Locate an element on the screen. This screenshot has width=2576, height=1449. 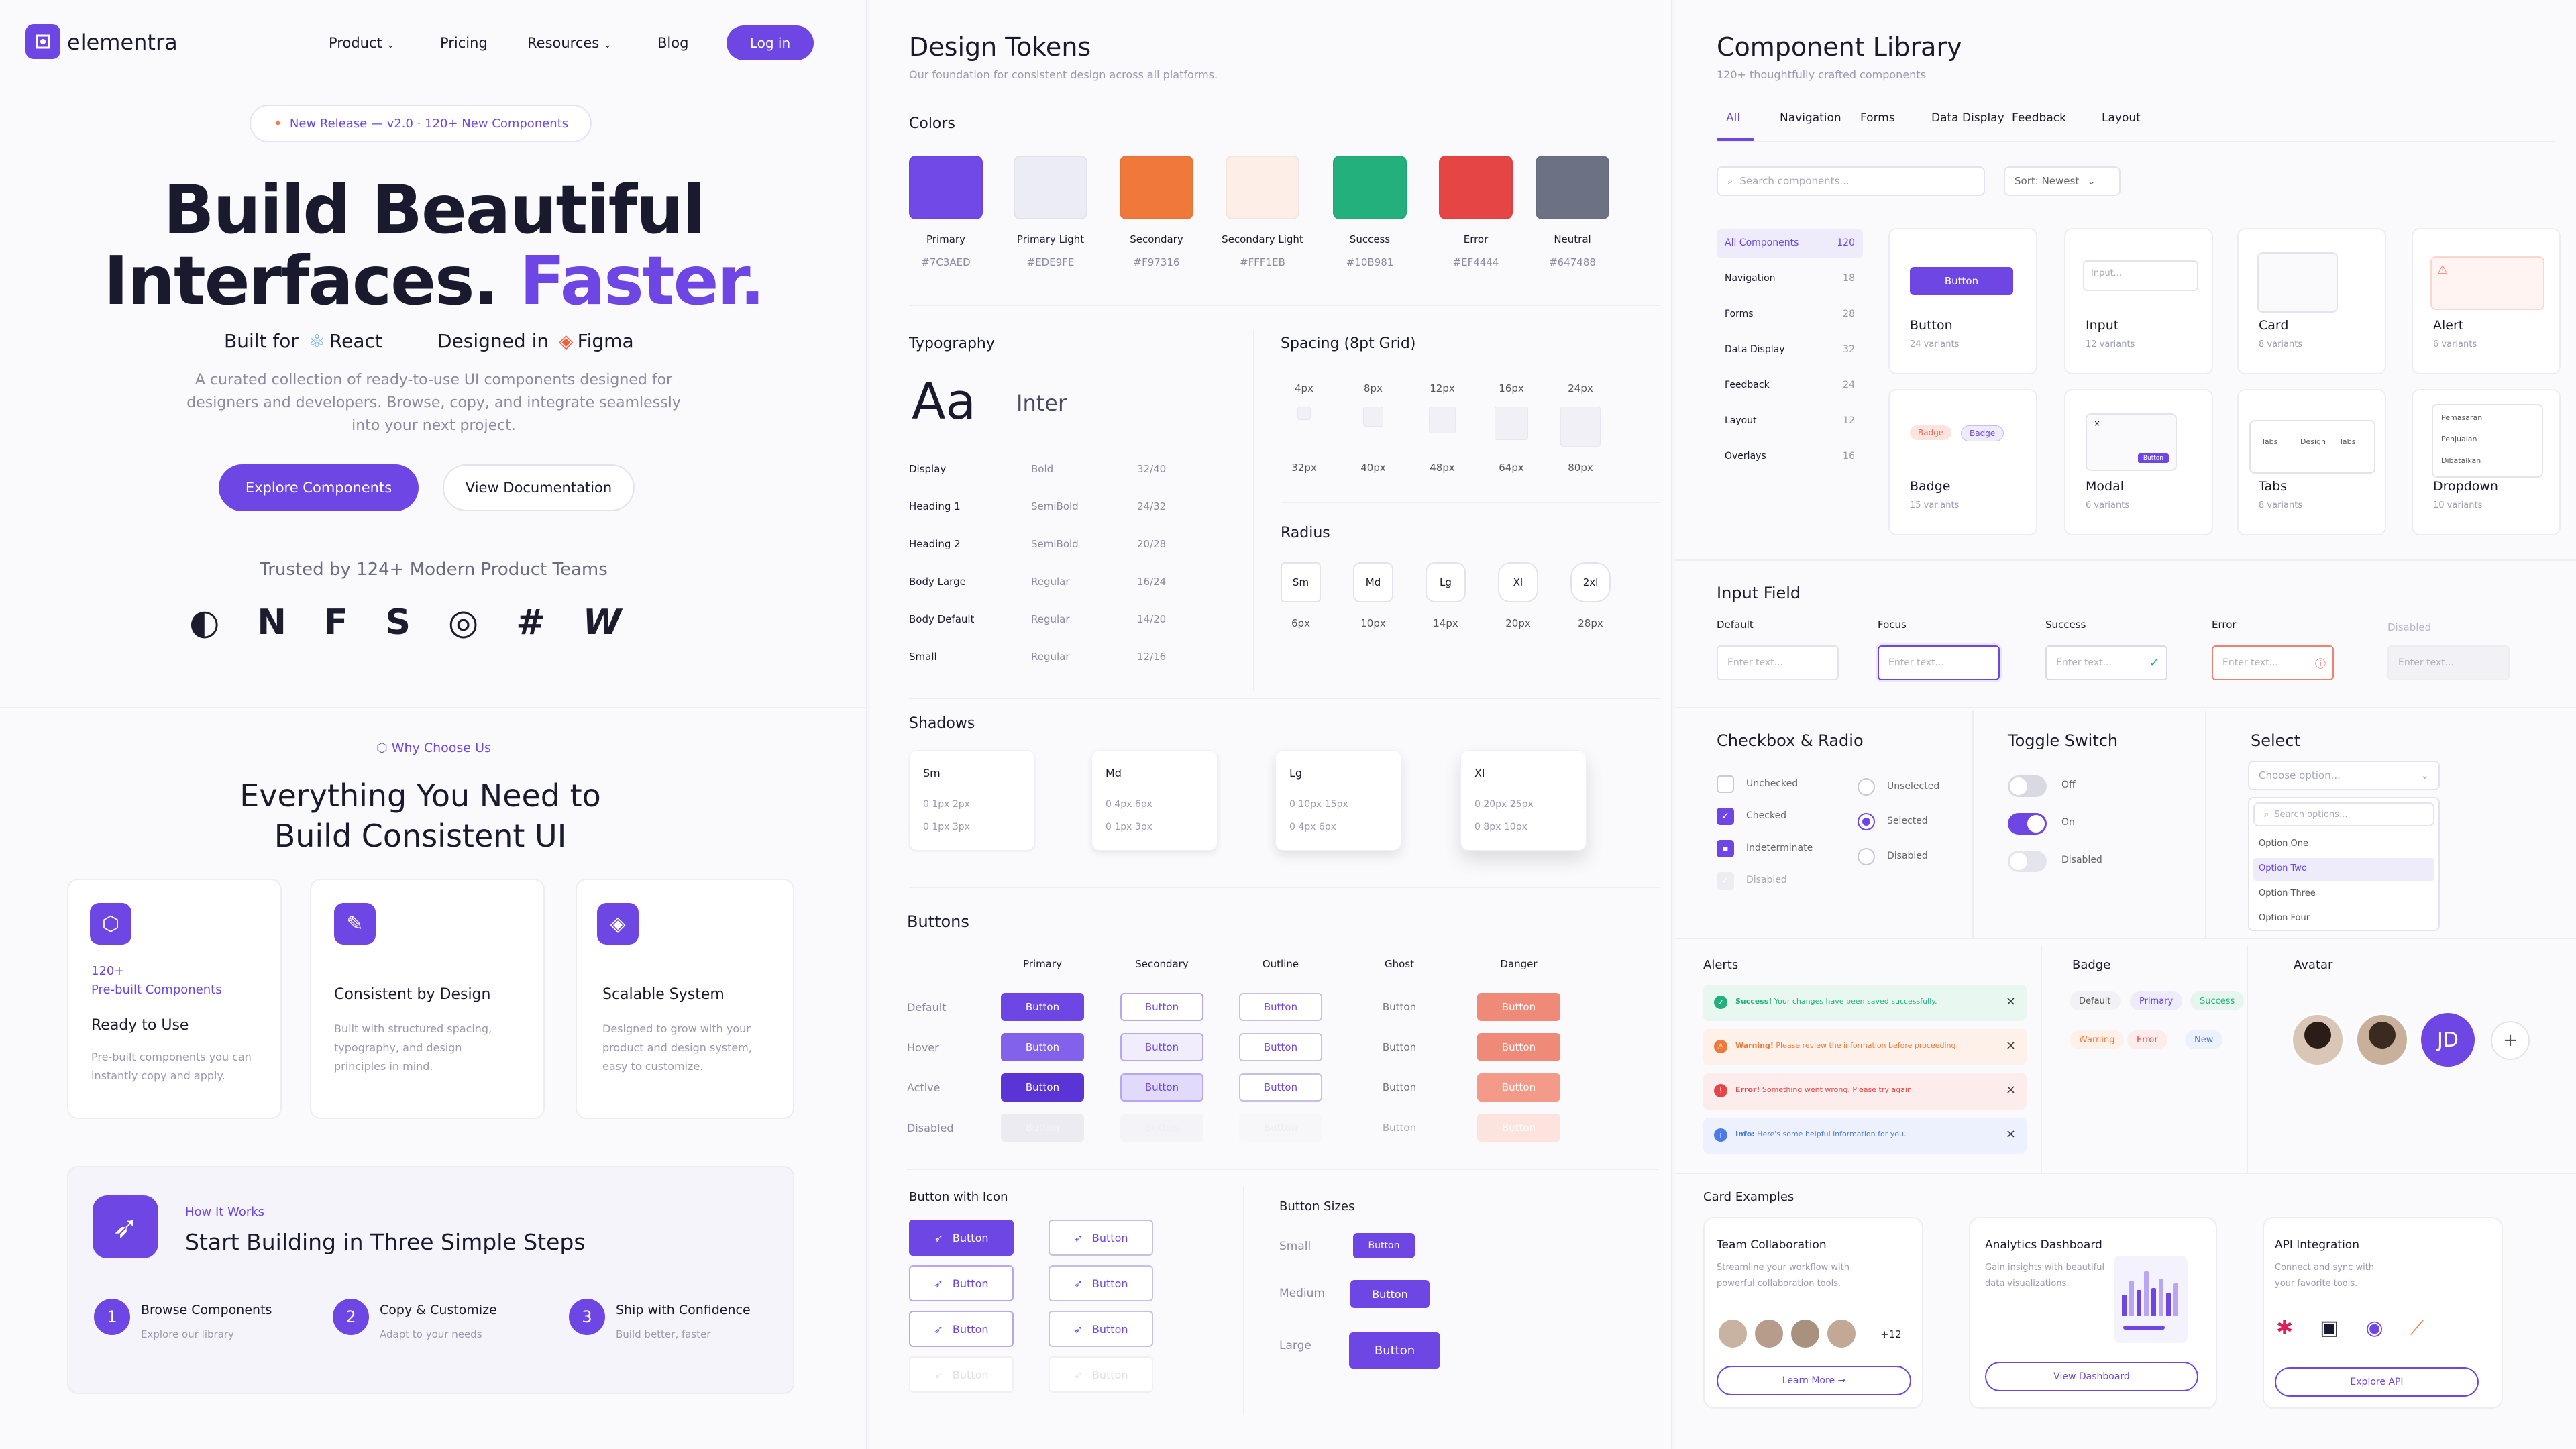
select-option: Option Two is located at coordinates (2343, 869).